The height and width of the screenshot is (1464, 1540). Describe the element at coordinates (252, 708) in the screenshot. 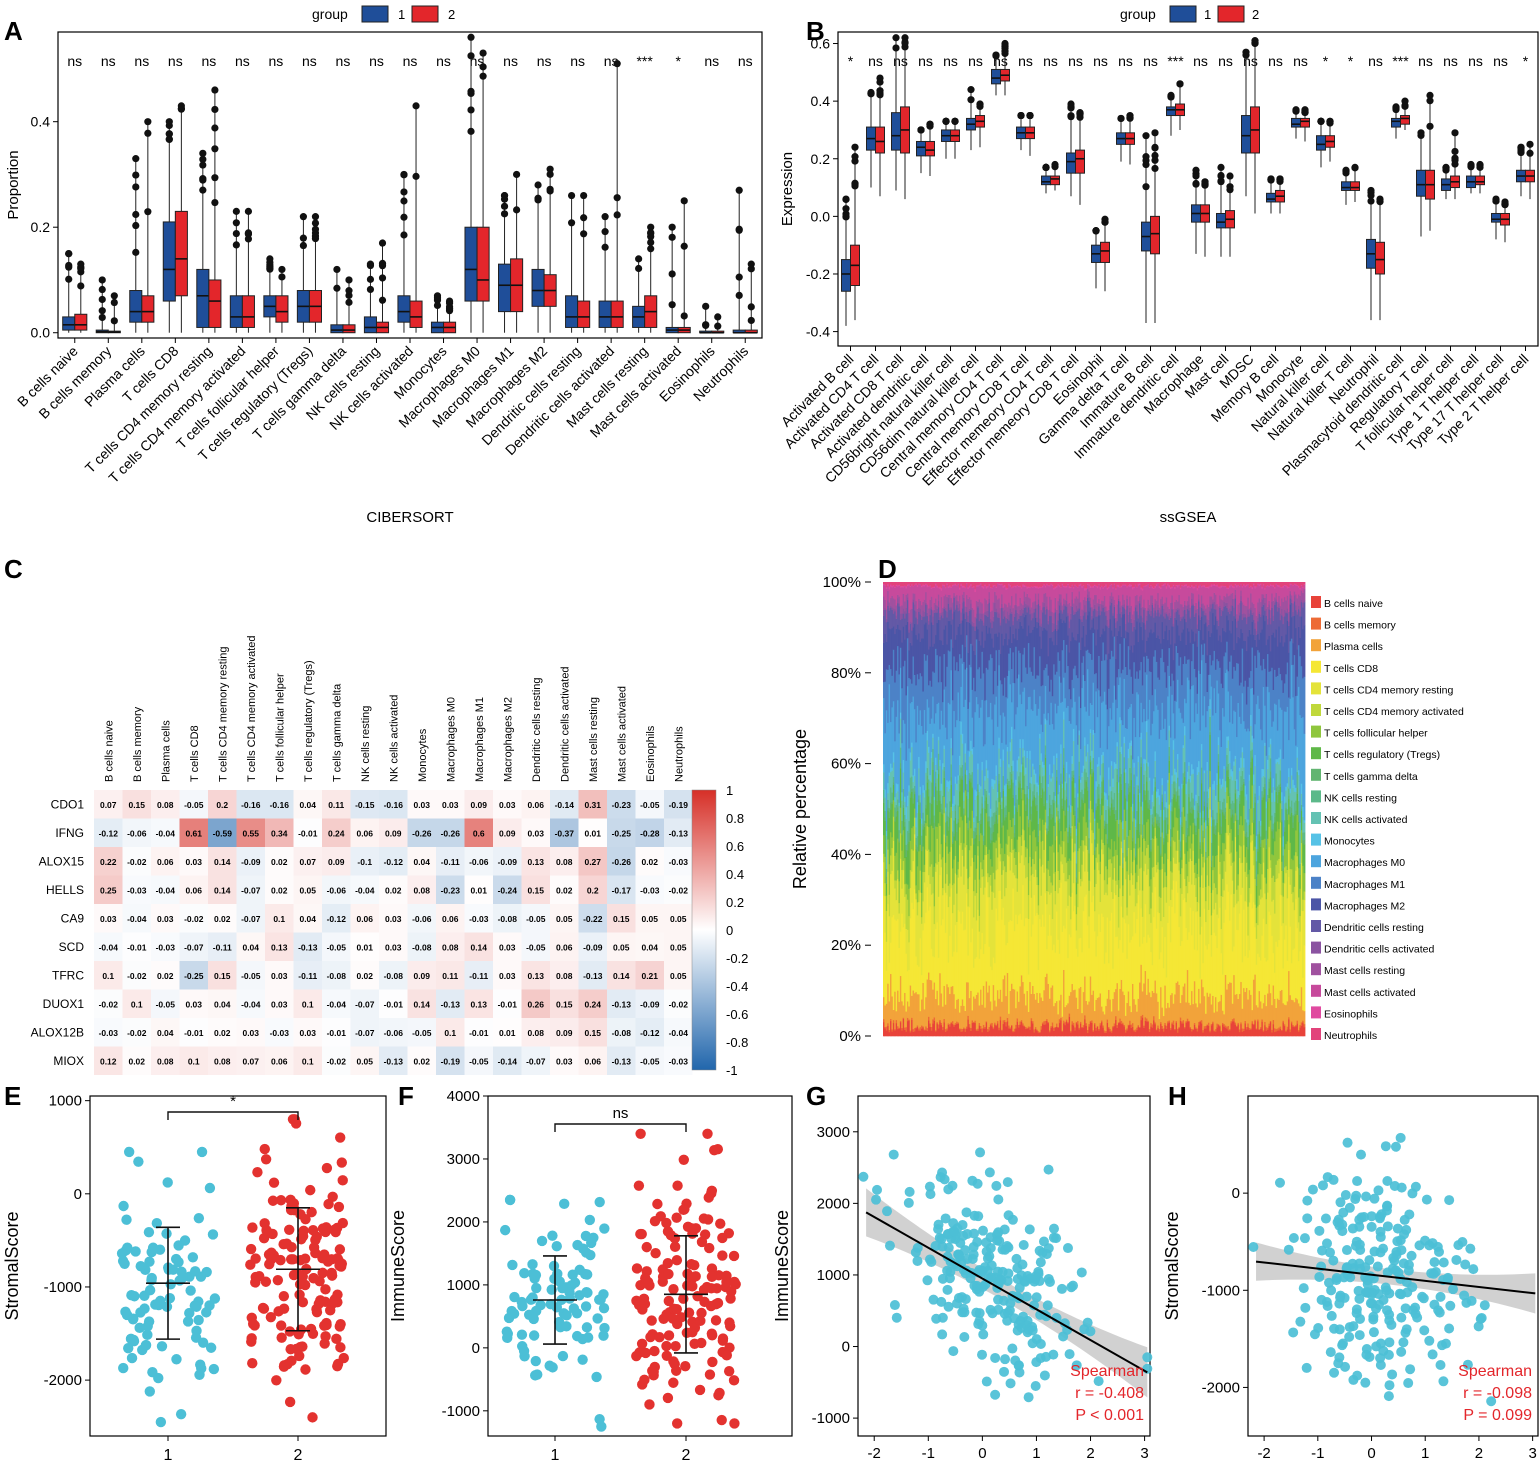

I see `heatmap-column-label: T cells CD4 memory activated` at that location.